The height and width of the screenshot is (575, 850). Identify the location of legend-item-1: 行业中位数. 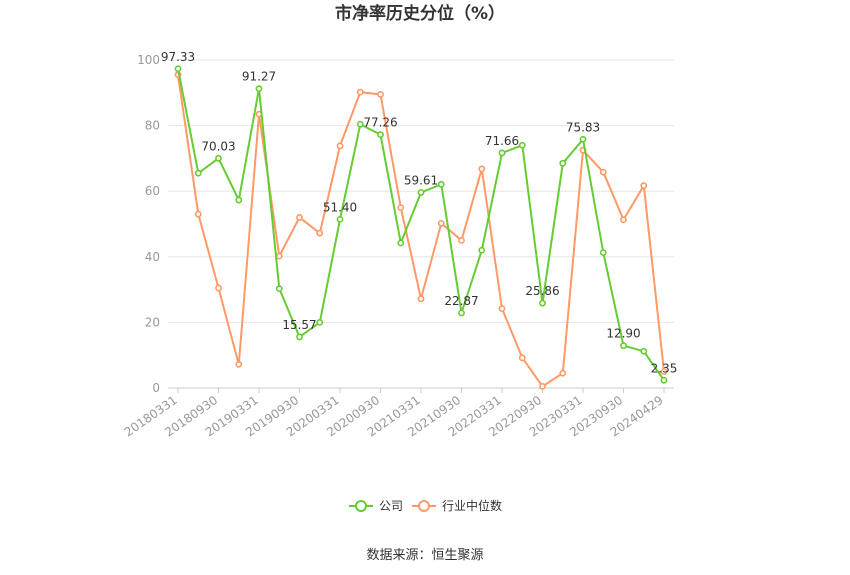
(457, 505).